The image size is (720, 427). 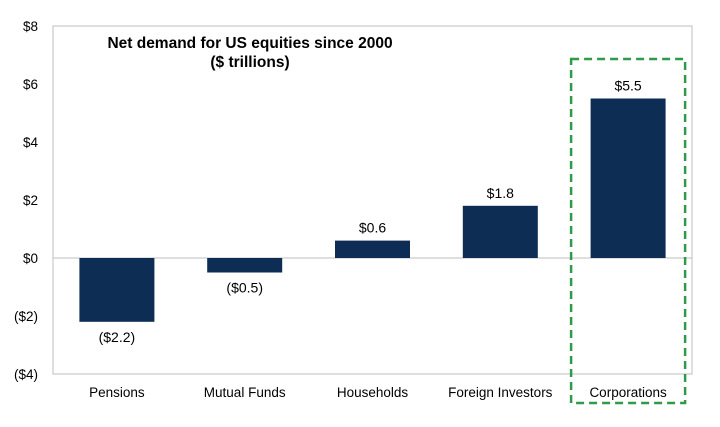 What do you see at coordinates (372, 228) in the screenshot?
I see `data-label: $0.6` at bounding box center [372, 228].